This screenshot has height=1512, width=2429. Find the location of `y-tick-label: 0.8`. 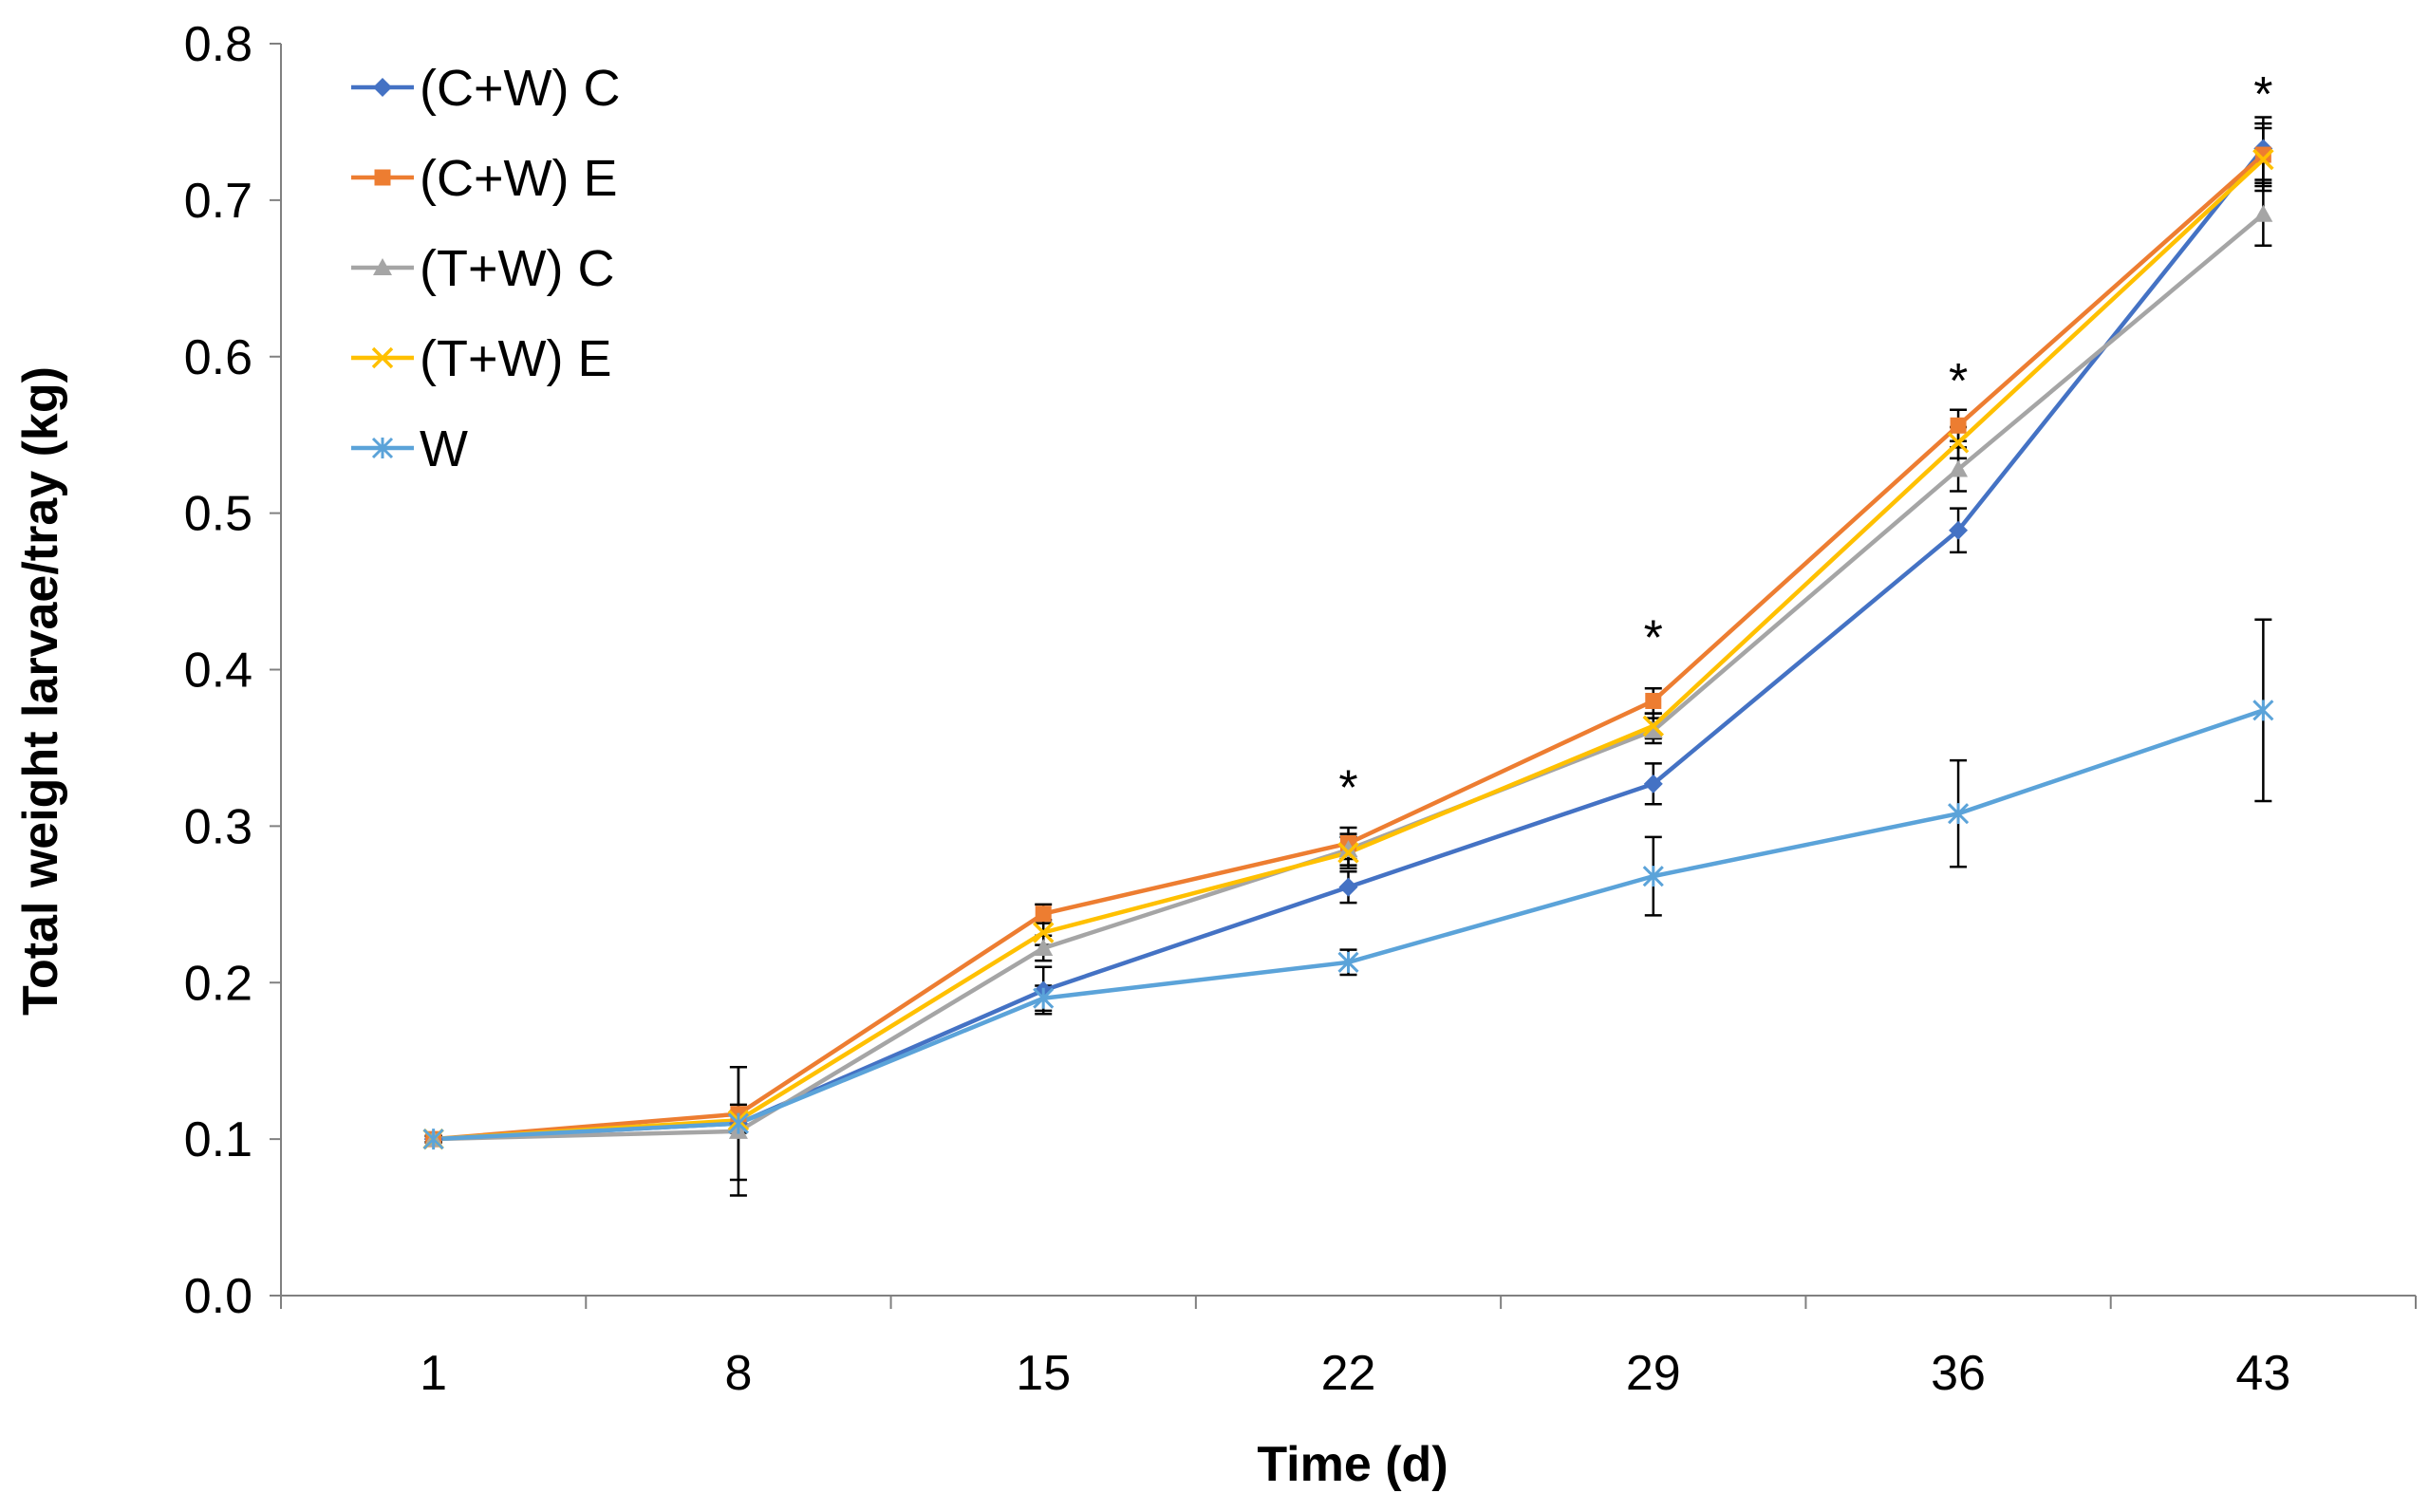

y-tick-label: 0.8 is located at coordinates (218, 44).